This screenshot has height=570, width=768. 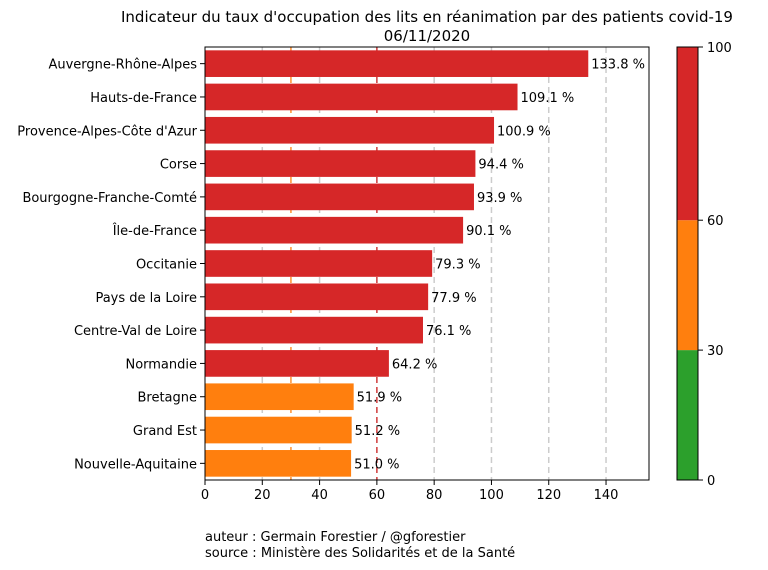 I want to click on category-label: Grand Est, so click(x=165, y=431).